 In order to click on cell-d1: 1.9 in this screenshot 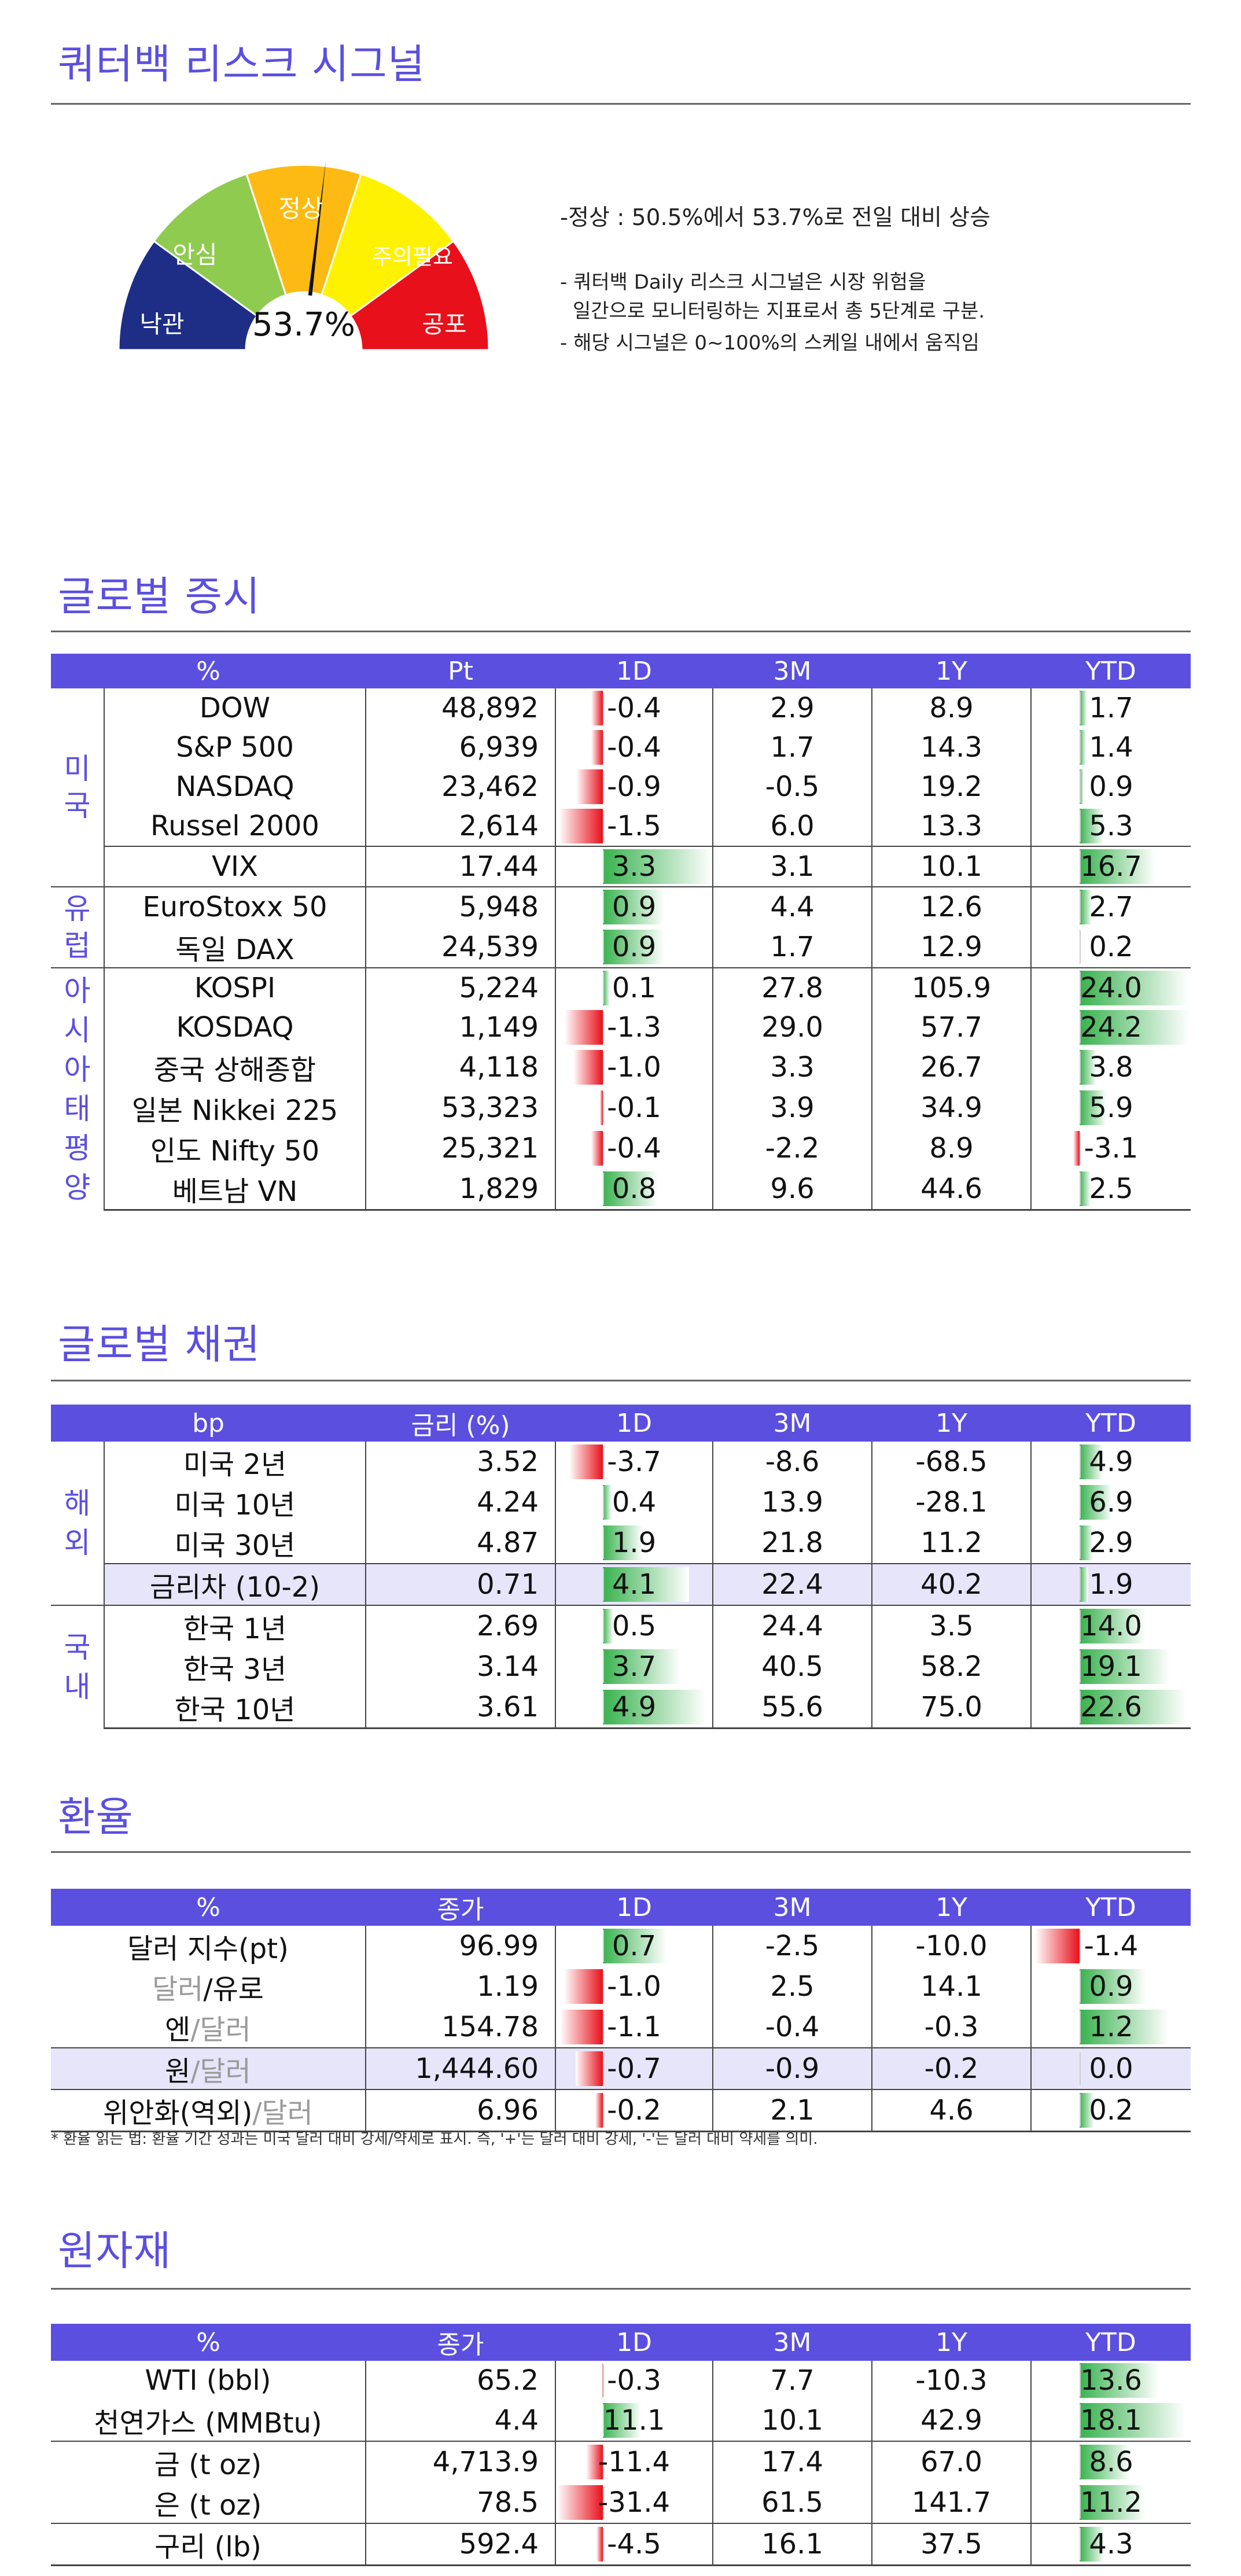, I will do `click(634, 1543)`.